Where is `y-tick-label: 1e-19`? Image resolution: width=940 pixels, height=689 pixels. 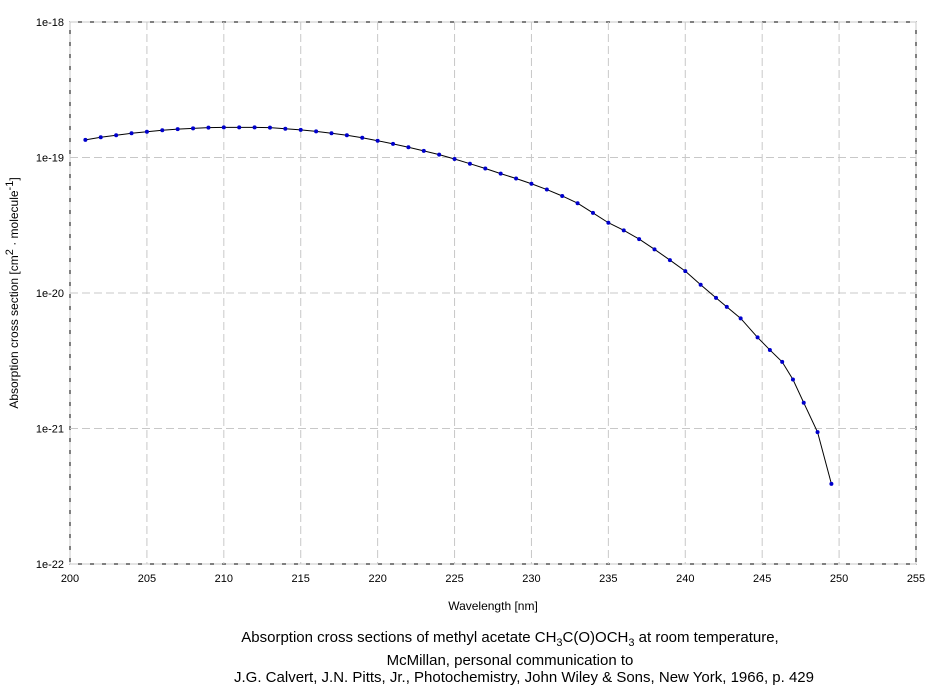
y-tick-label: 1e-19 is located at coordinates (50, 159).